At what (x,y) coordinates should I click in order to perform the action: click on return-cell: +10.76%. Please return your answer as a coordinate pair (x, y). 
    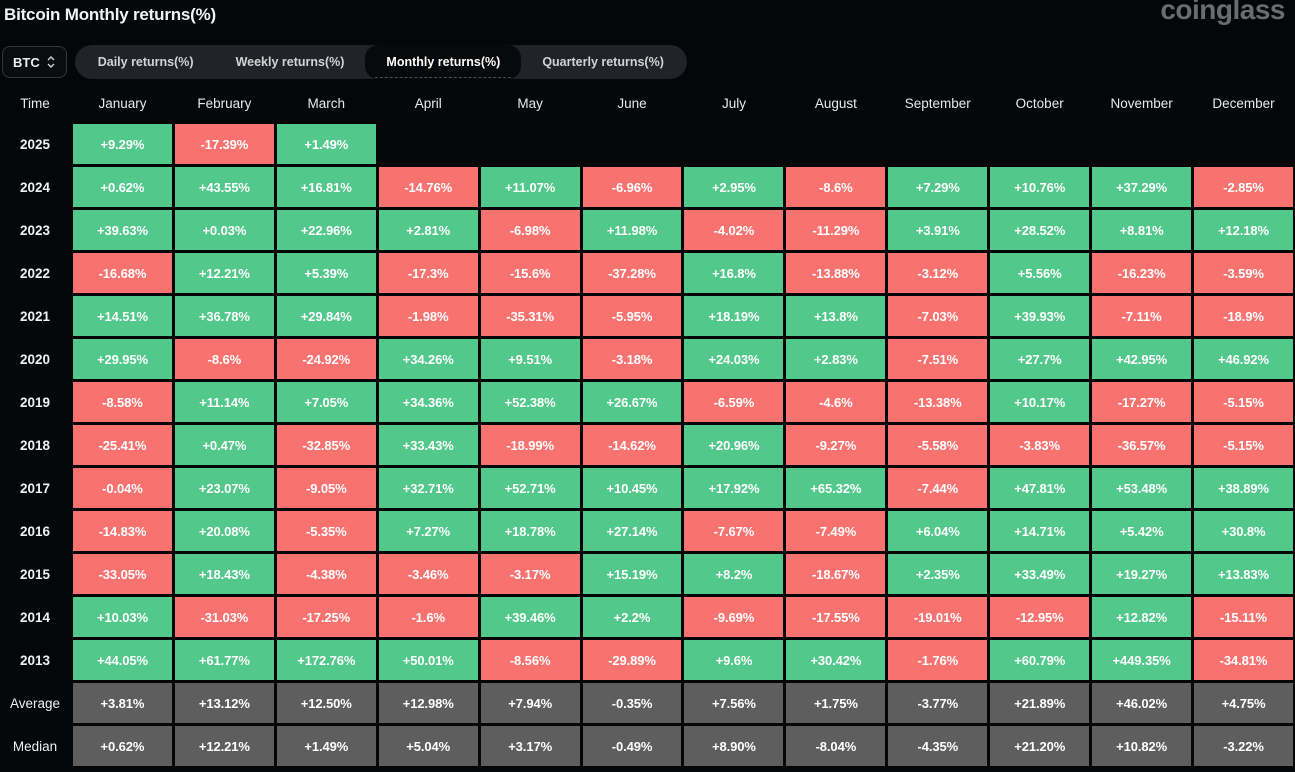
    Looking at the image, I should click on (1040, 187).